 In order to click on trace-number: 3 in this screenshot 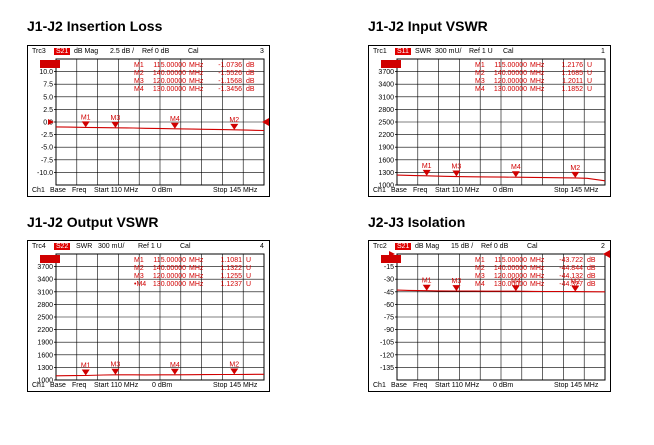, I will do `click(262, 51)`.